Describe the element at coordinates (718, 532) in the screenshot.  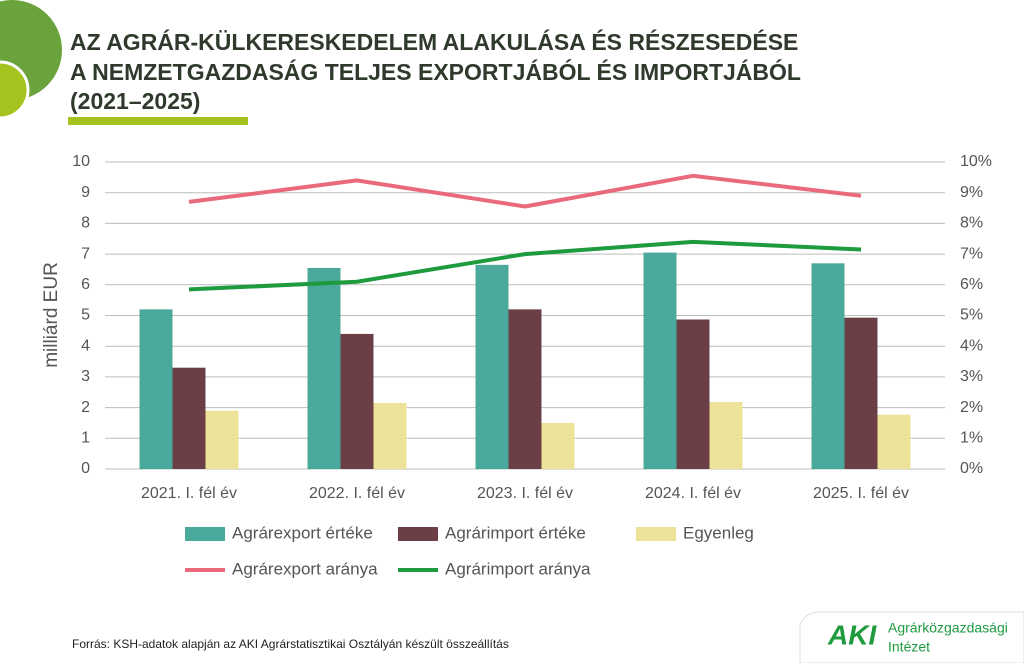
I see `legend-label: Egyenleg` at that location.